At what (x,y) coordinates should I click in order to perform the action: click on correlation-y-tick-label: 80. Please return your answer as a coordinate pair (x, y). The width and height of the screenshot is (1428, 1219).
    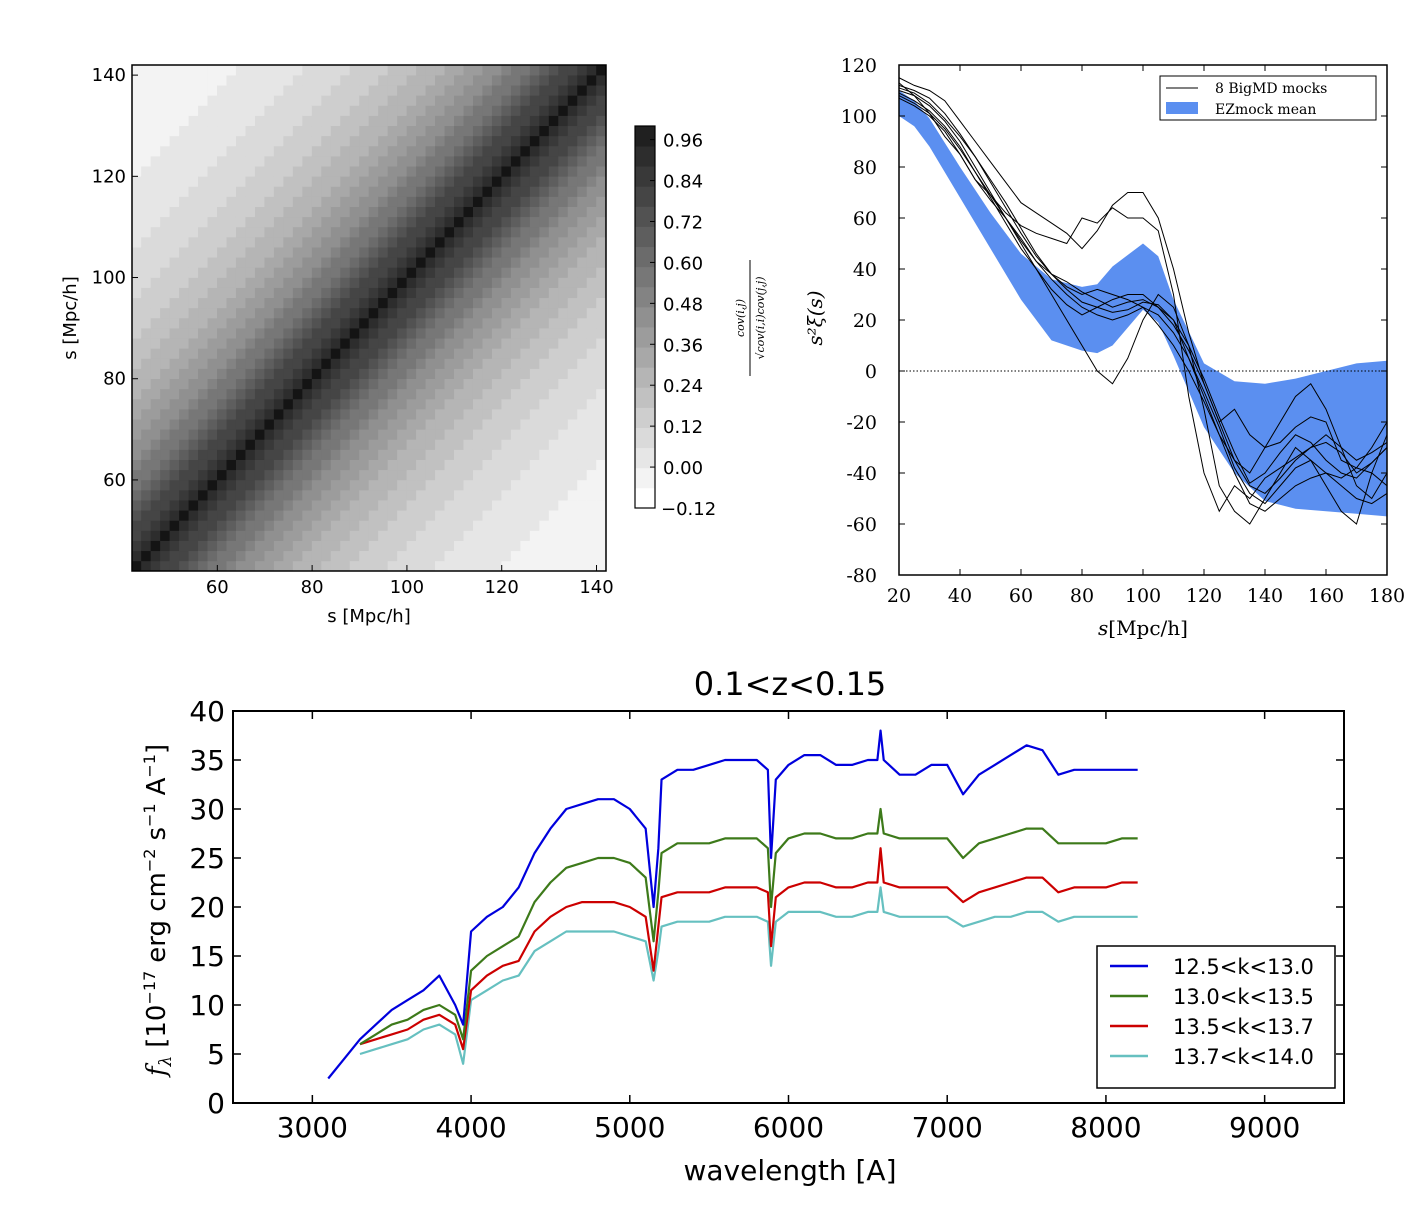
    Looking at the image, I should click on (865, 168).